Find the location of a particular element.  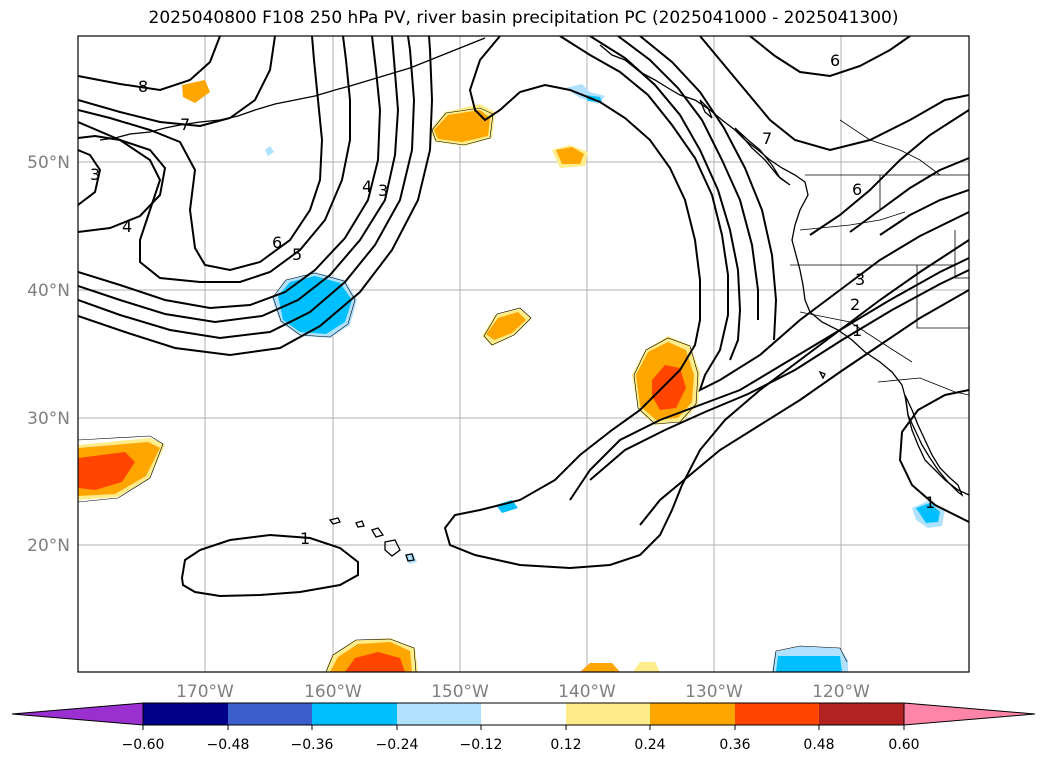

lat-label: 50°N is located at coordinates (48, 163).